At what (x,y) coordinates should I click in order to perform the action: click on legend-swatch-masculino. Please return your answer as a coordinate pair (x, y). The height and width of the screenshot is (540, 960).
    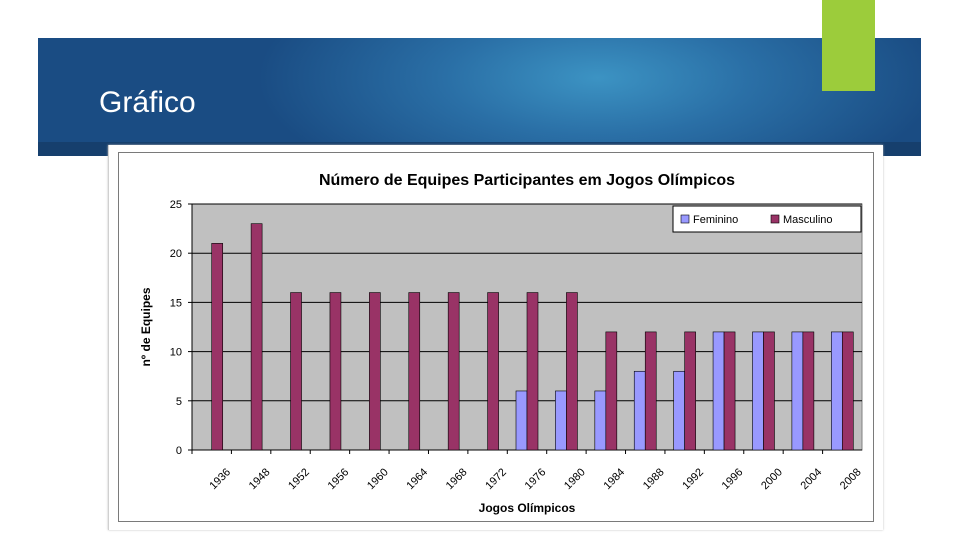
    Looking at the image, I should click on (775, 219).